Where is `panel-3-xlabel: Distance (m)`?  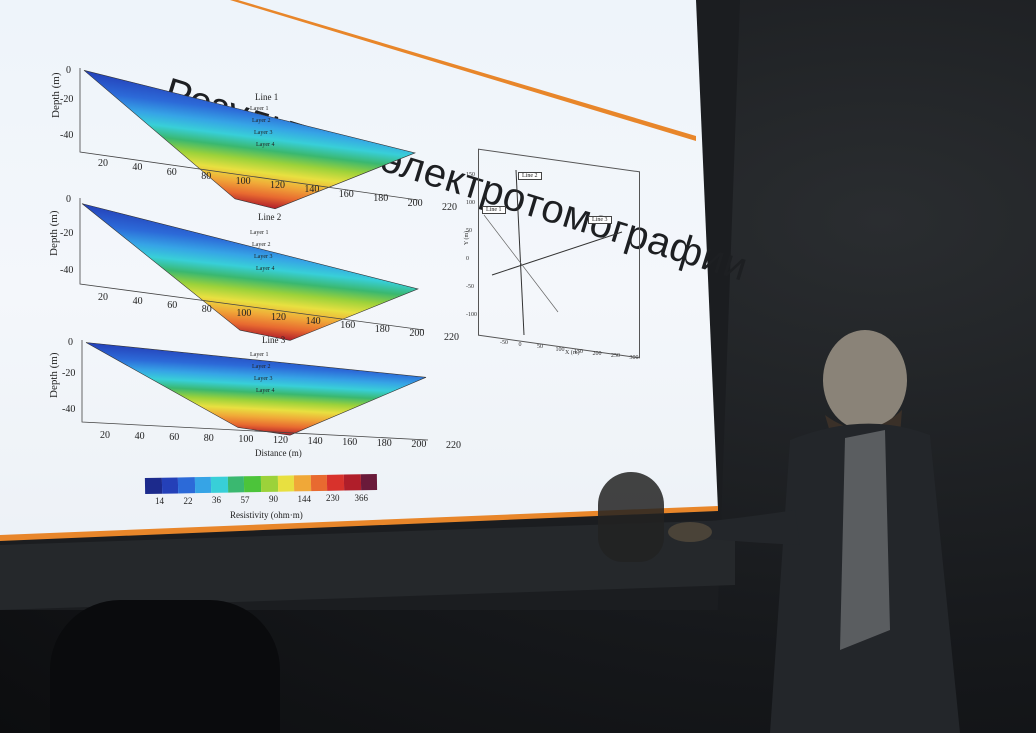 panel-3-xlabel: Distance (m) is located at coordinates (278, 453).